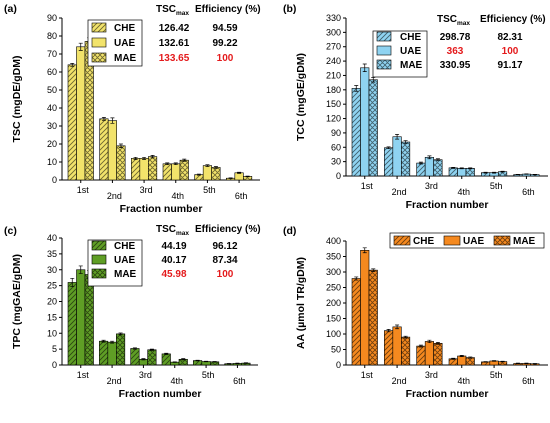  What do you see at coordinates (301, 303) in the screenshot?
I see `y-axis-title: AA (µmol TR/gDM)` at bounding box center [301, 303].